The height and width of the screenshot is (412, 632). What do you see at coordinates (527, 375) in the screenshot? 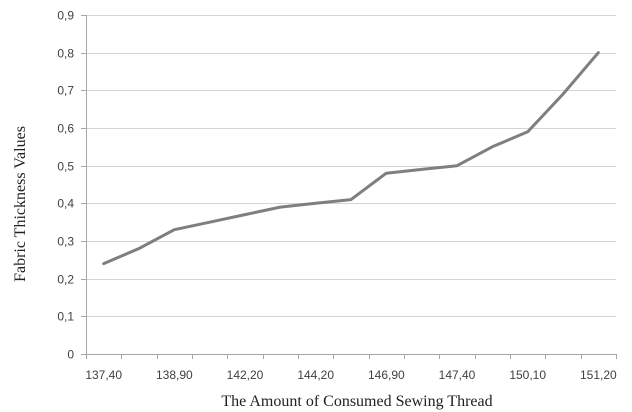
I see `x-tick-label: 150,10` at bounding box center [527, 375].